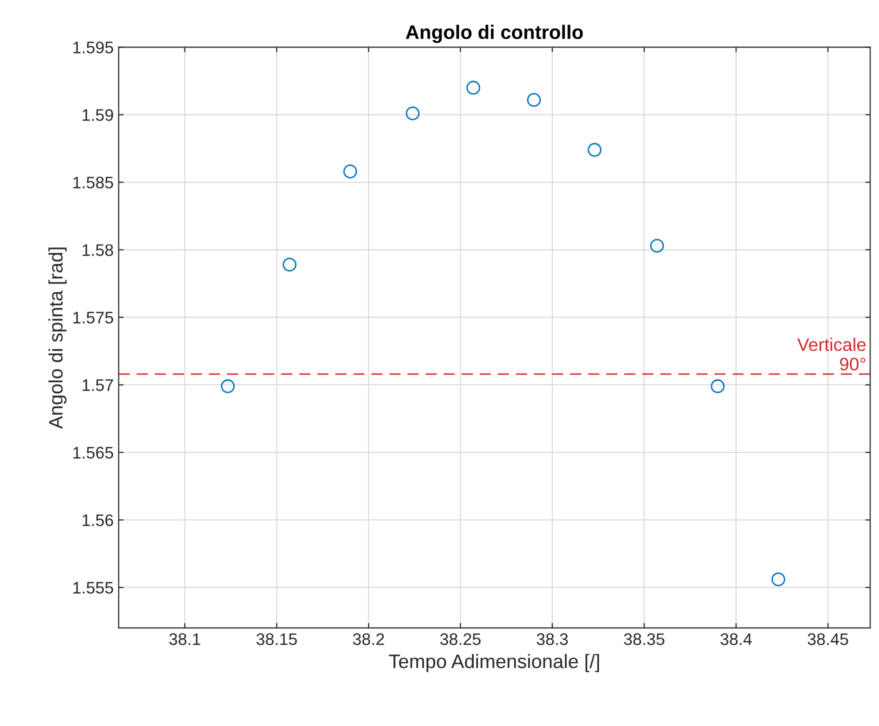 The height and width of the screenshot is (726, 879). I want to click on y-tick-label: 1.59, so click(98, 115).